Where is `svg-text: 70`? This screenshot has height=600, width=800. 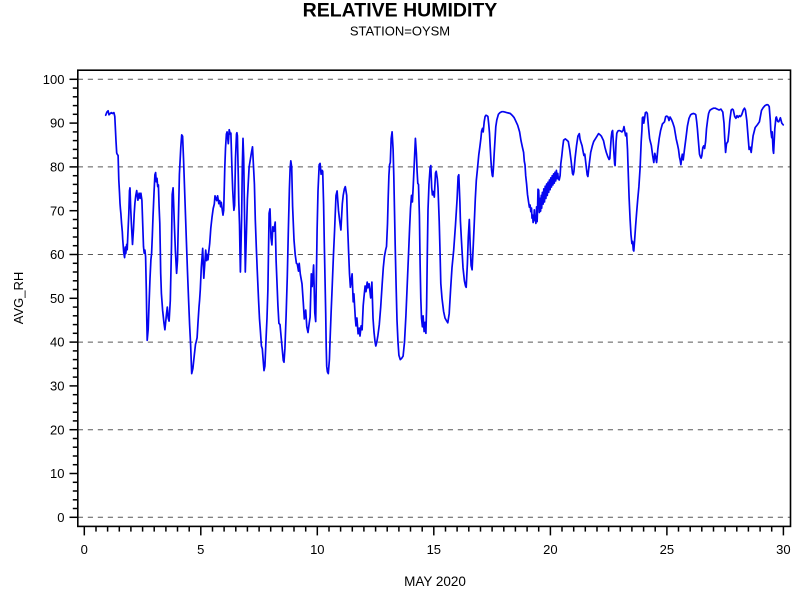 svg-text: 70 is located at coordinates (57, 210).